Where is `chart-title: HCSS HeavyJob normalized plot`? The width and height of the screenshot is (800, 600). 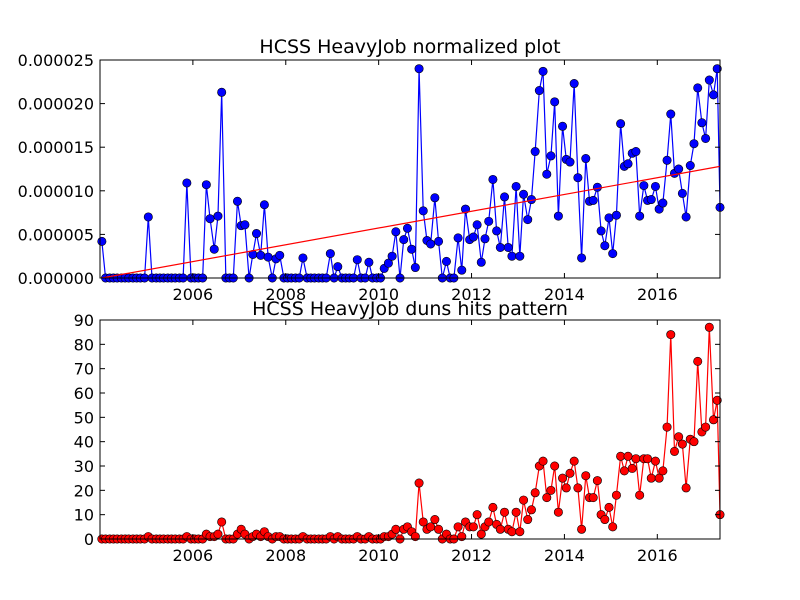
chart-title: HCSS HeavyJob normalized plot is located at coordinates (409, 47).